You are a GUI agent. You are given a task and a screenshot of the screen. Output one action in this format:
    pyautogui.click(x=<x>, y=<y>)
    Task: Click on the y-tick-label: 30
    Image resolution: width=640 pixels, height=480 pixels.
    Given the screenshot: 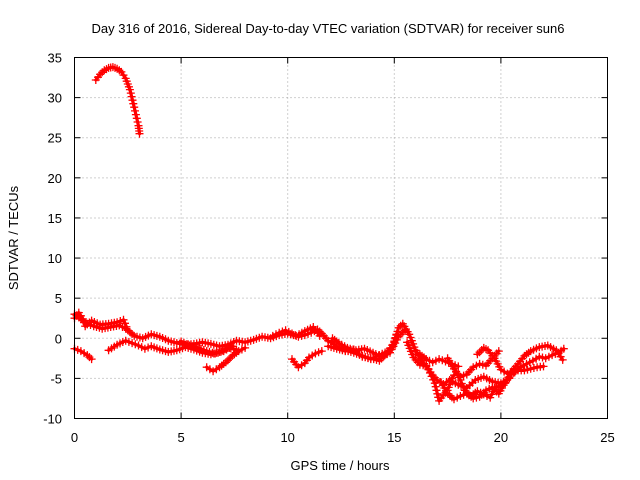 What is the action you would take?
    pyautogui.click(x=55, y=98)
    